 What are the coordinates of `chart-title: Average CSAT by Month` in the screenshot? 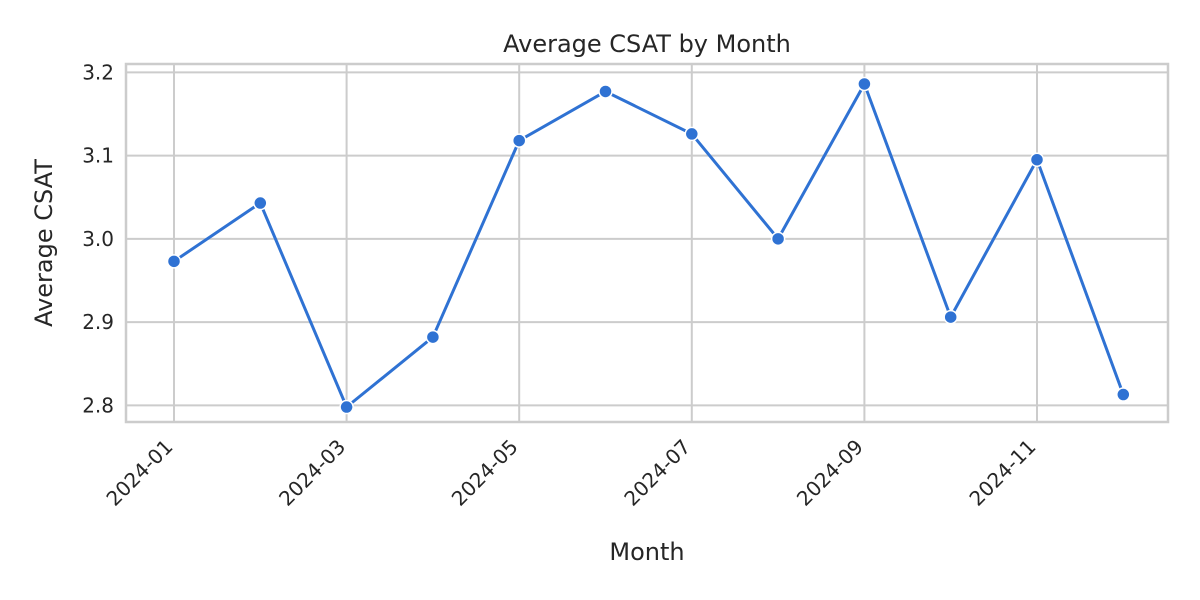 It's located at (647, 44).